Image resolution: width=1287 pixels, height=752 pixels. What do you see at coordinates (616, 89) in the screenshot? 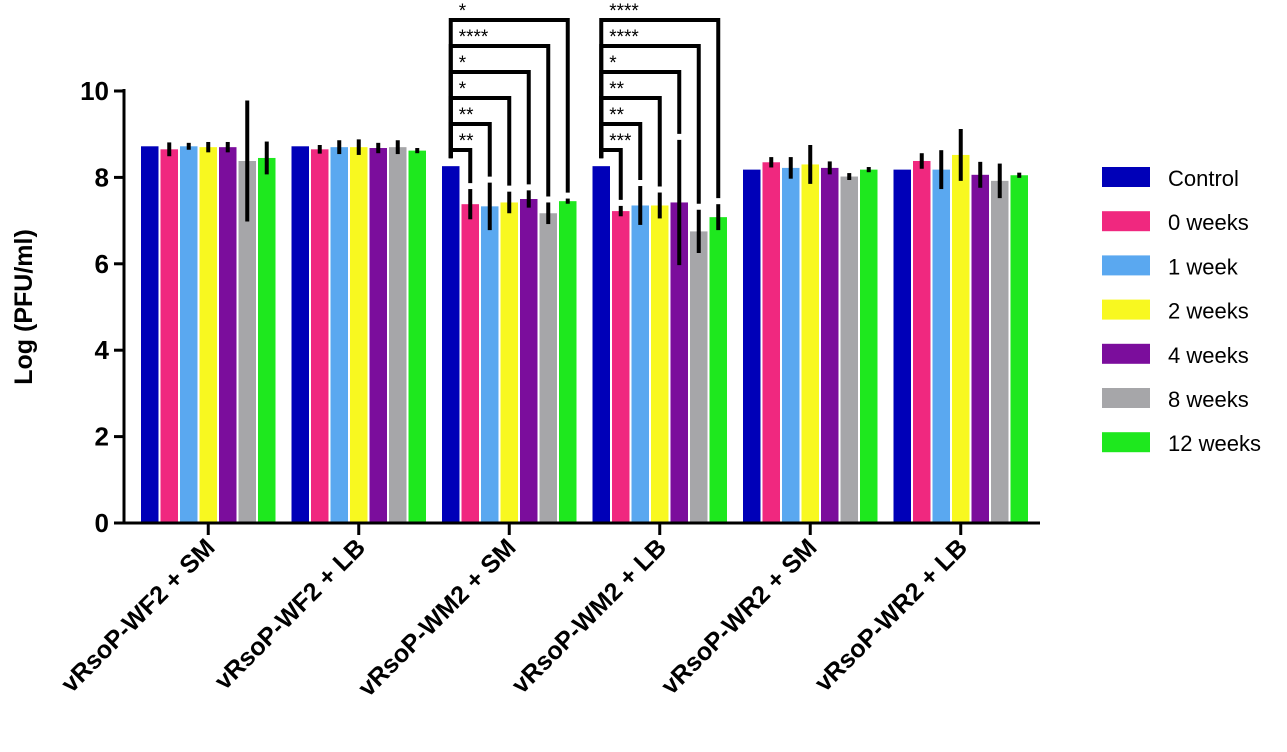
I see `significance-label-9: **` at bounding box center [616, 89].